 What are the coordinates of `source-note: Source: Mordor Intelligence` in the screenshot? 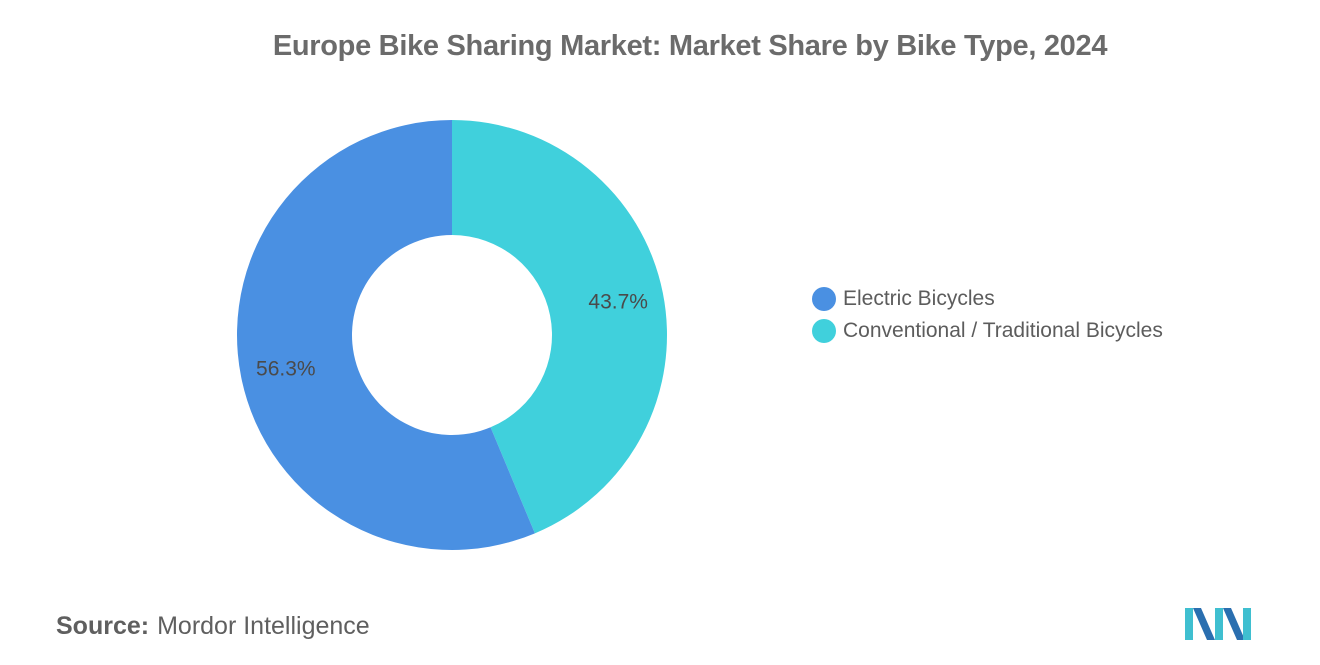 It's located at (213, 626).